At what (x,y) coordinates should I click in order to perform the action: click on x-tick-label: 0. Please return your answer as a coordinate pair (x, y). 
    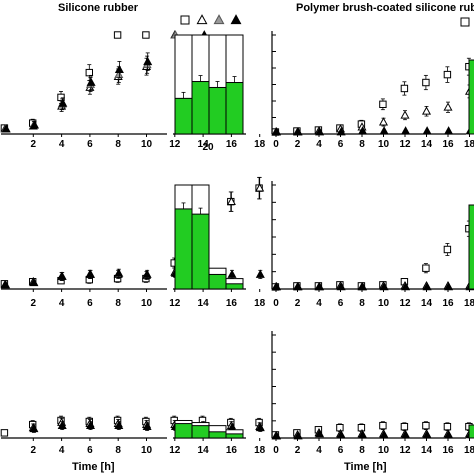
    Looking at the image, I should click on (276, 450).